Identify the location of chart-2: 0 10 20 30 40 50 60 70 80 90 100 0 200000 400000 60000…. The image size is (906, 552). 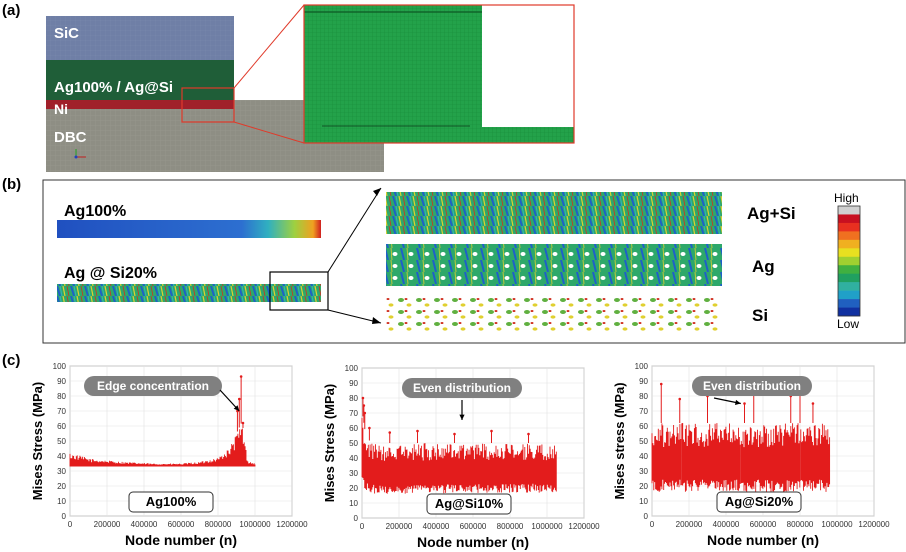
(461, 457).